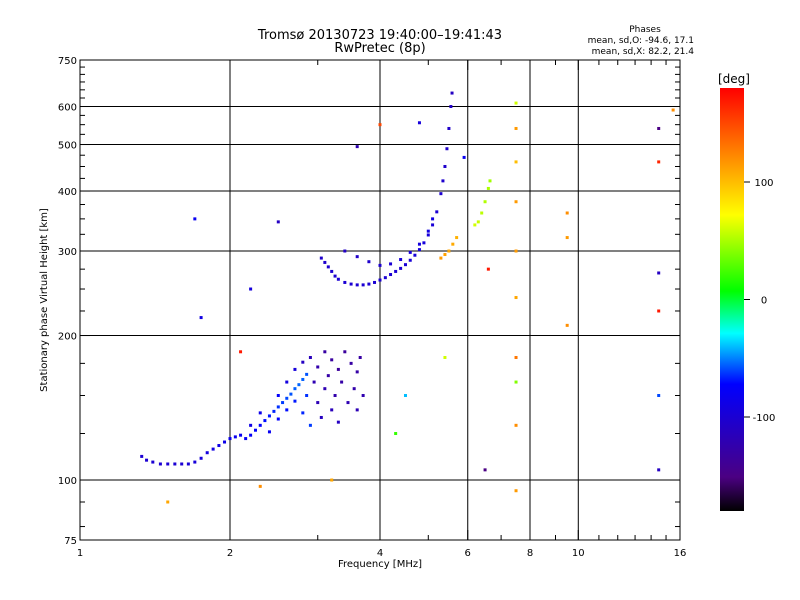  What do you see at coordinates (732, 299) in the screenshot?
I see `colorbar` at bounding box center [732, 299].